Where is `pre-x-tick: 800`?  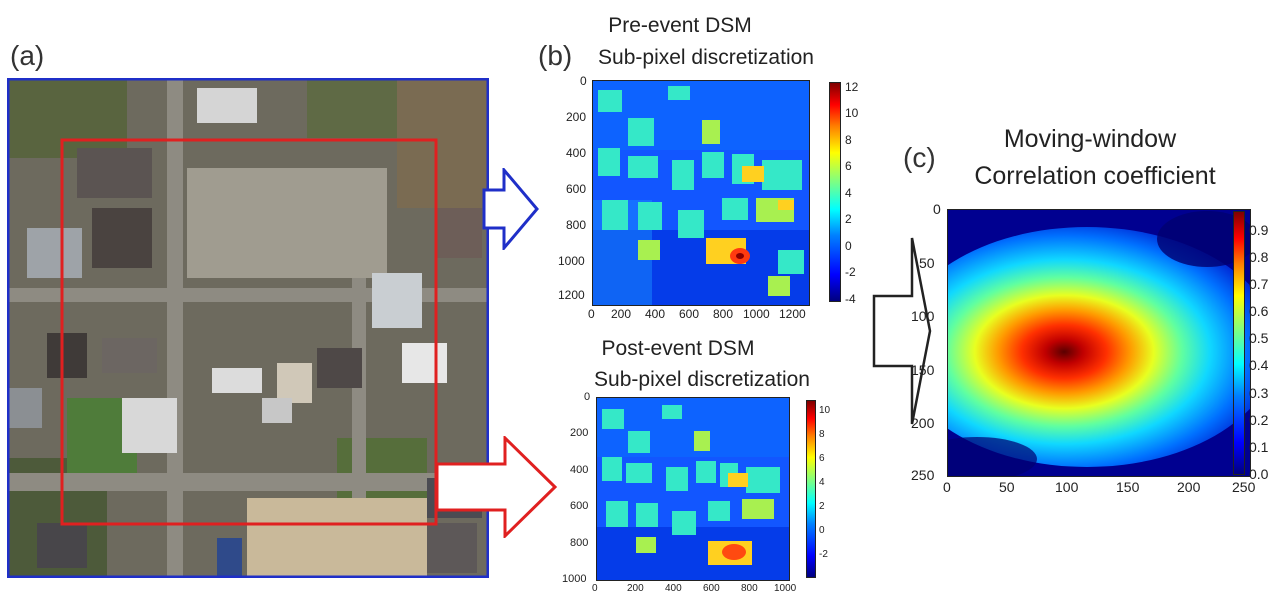 pre-x-tick: 800 is located at coordinates (723, 314).